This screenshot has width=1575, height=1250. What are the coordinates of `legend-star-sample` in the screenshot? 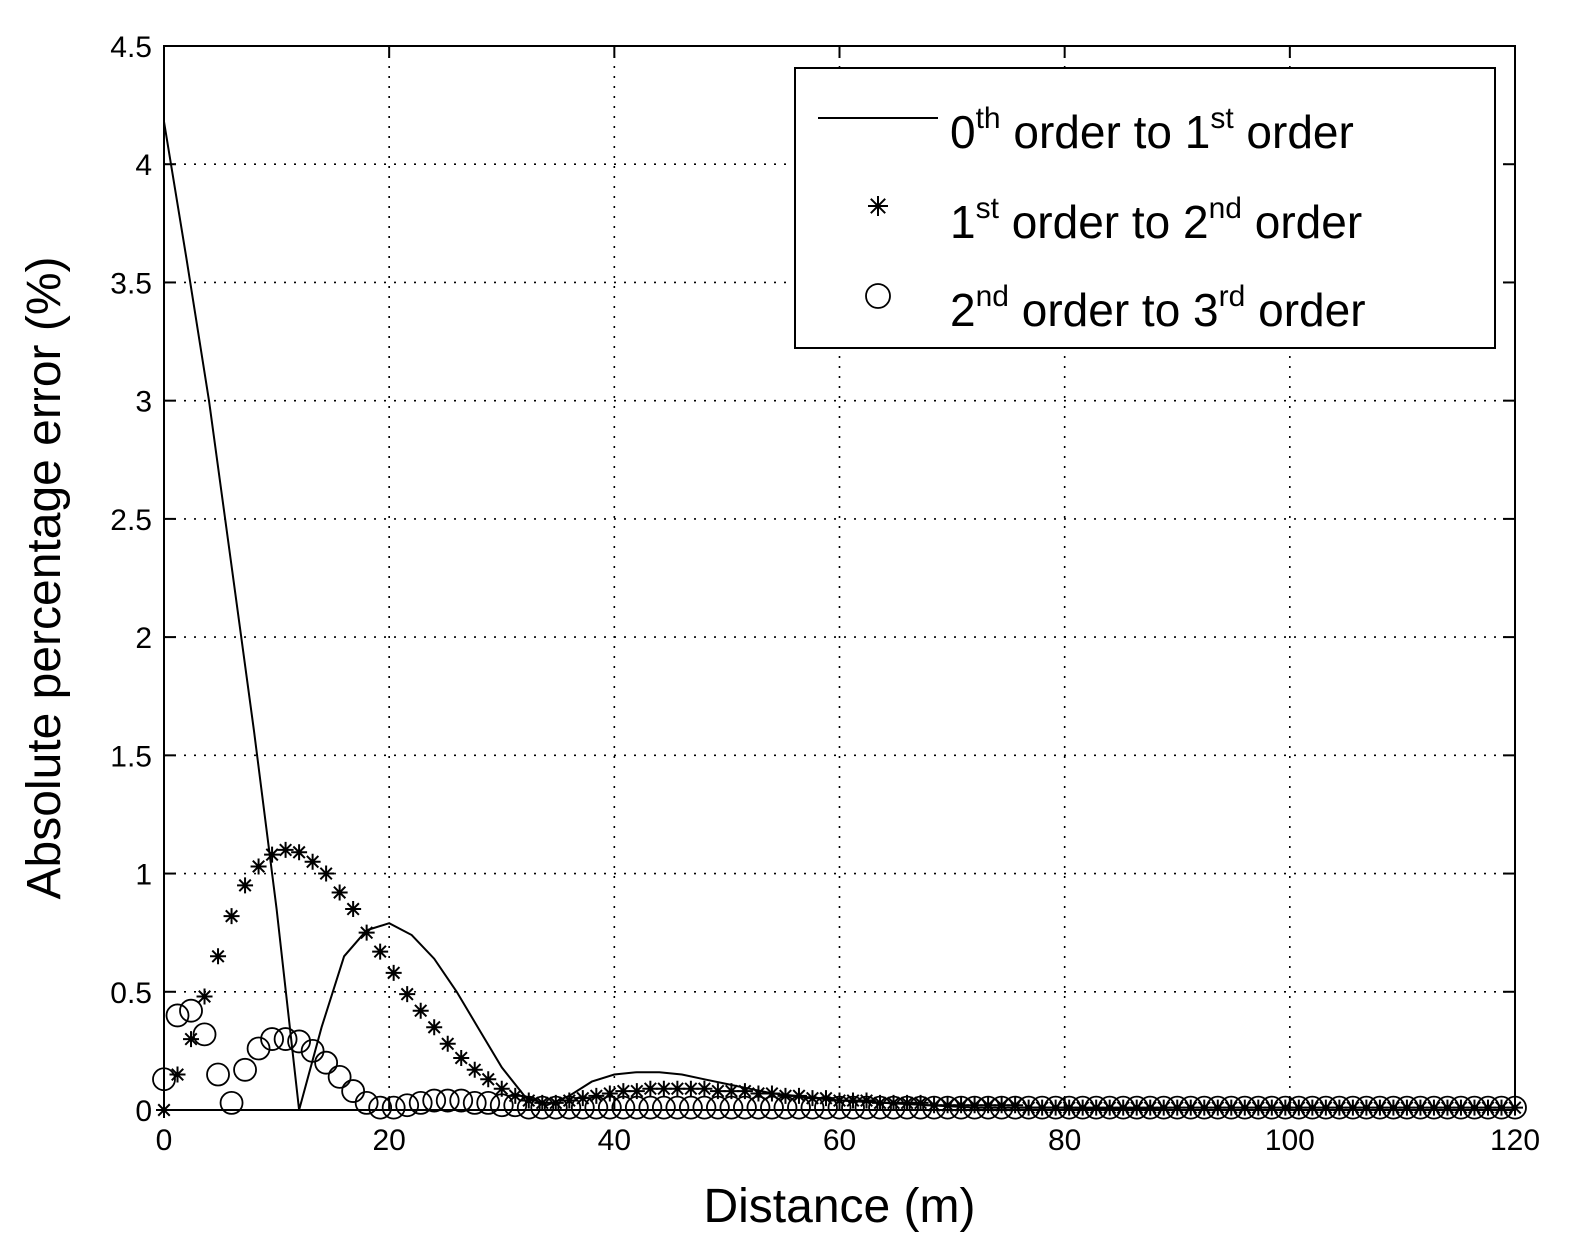 It's located at (878, 206).